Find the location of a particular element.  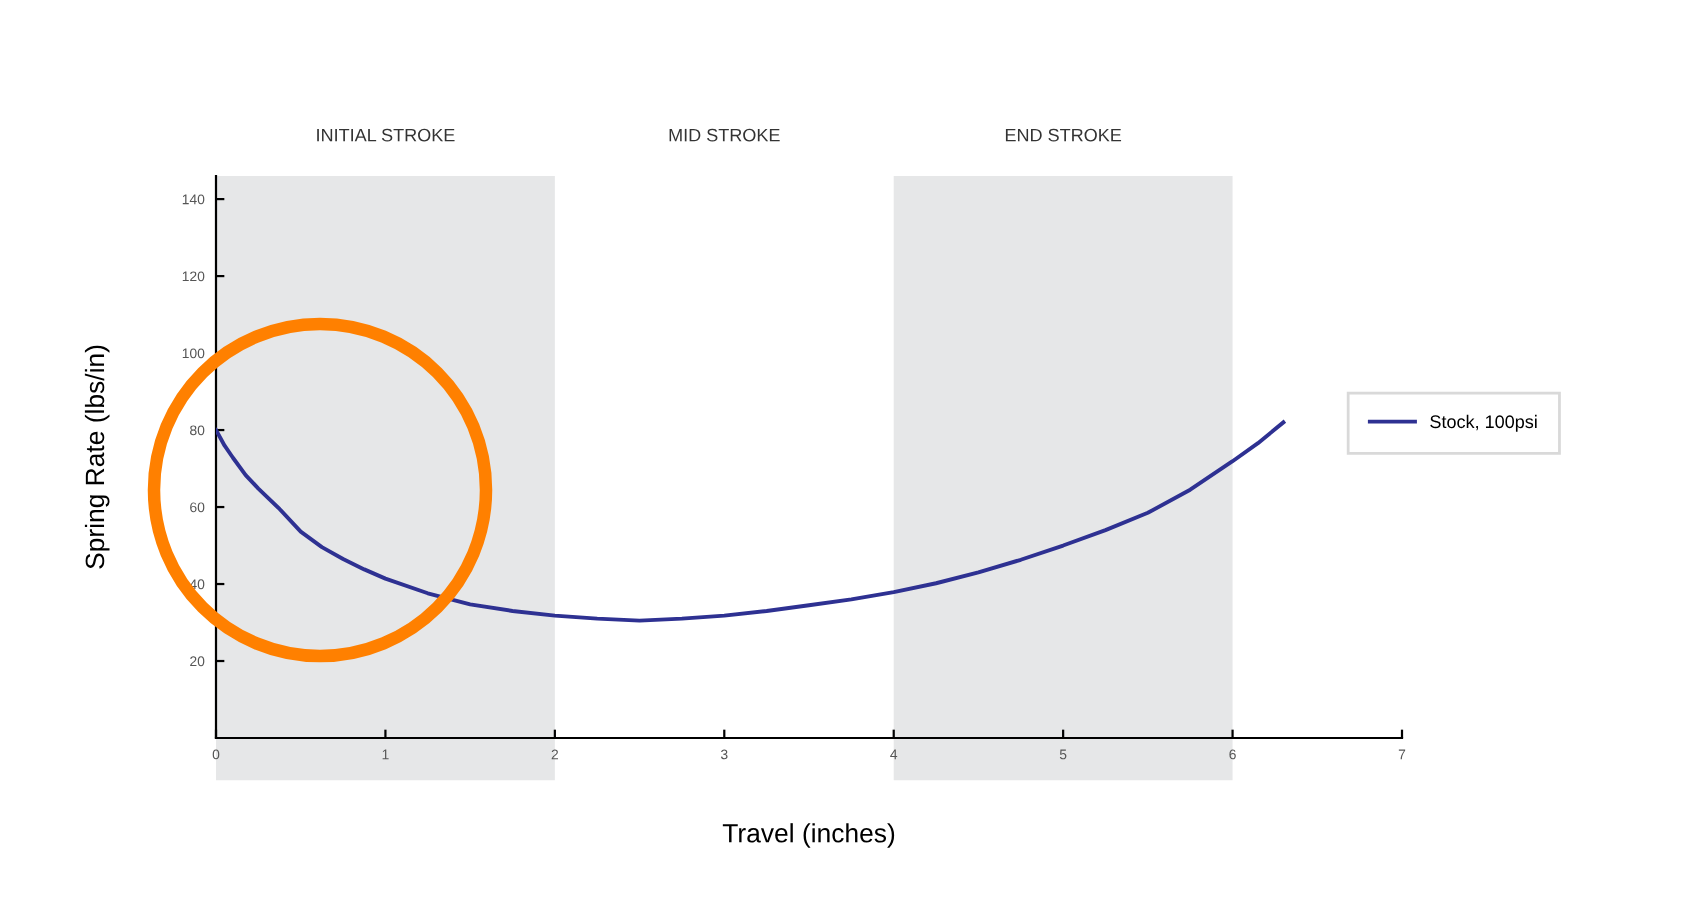

legend-label: Stock, 100psi is located at coordinates (1483, 423).